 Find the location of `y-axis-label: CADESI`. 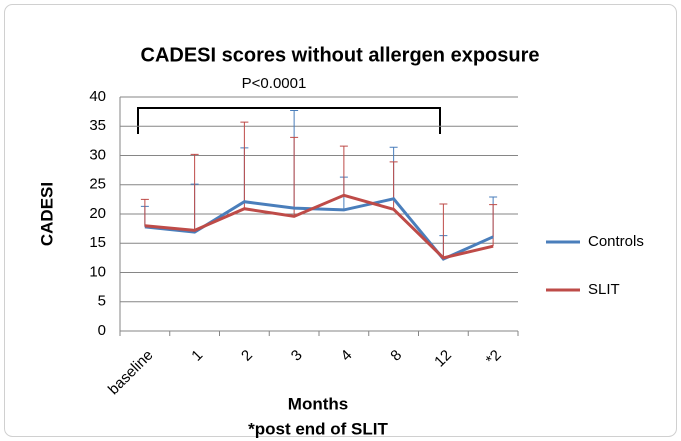

y-axis-label: CADESI is located at coordinates (46, 214).